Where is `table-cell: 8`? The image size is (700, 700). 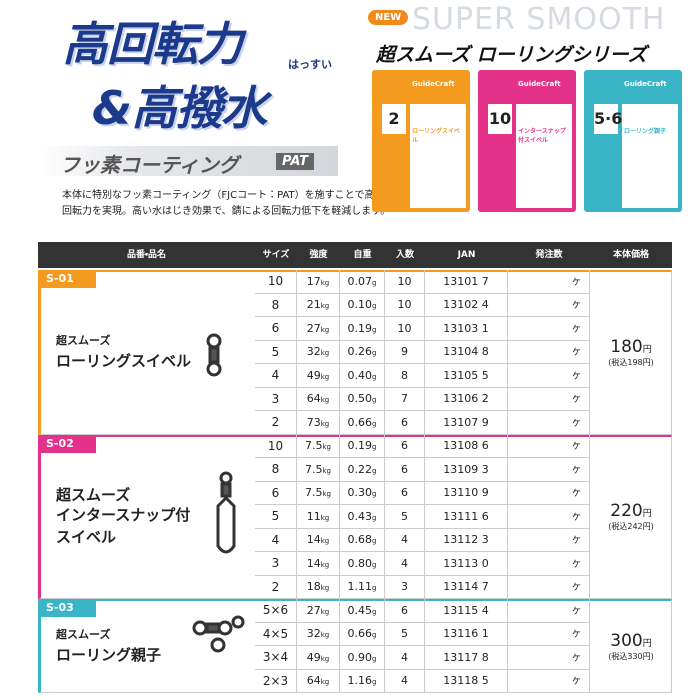 table-cell: 8 is located at coordinates (276, 470).